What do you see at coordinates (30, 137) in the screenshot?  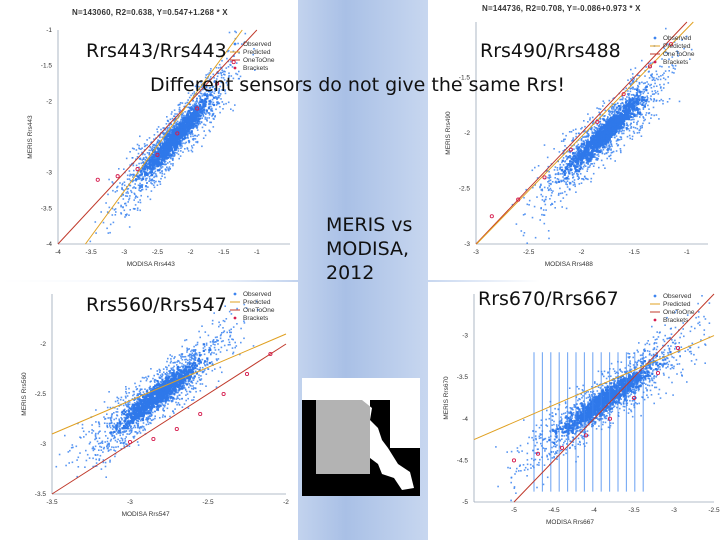 I see `y-axis-label: MERIS Rrs443` at bounding box center [30, 137].